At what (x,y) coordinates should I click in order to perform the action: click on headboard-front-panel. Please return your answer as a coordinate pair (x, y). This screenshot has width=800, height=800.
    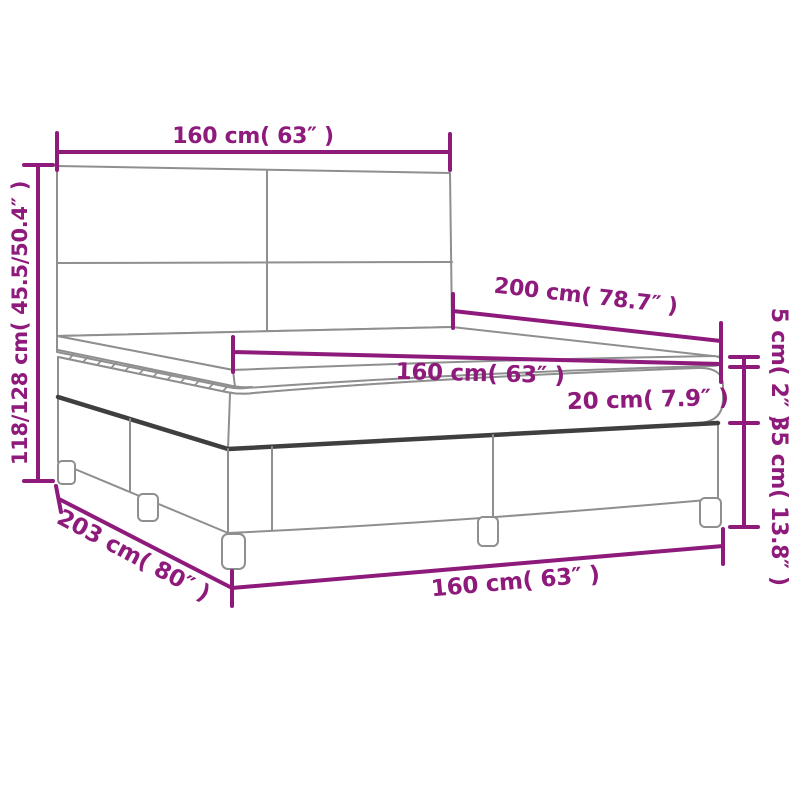
    Looking at the image, I should click on (254, 251).